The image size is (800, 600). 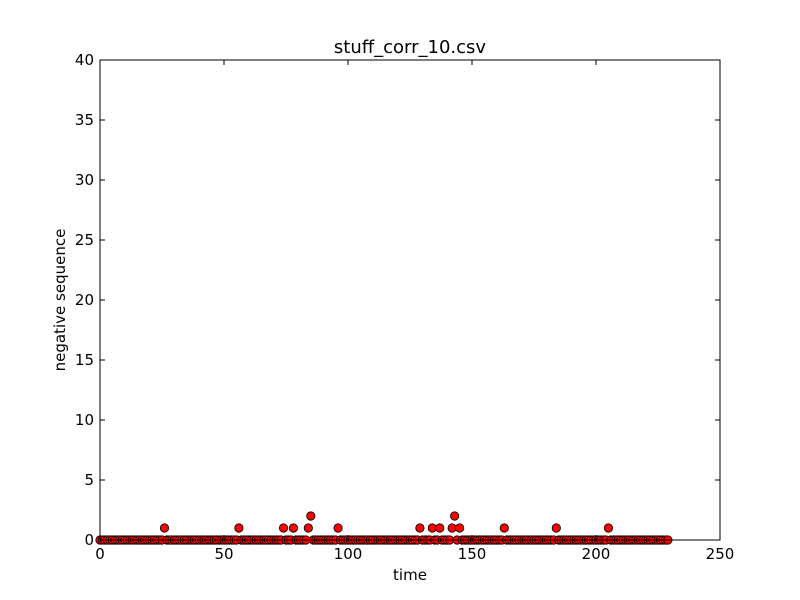 I want to click on x-tick-label: 150, so click(x=472, y=554).